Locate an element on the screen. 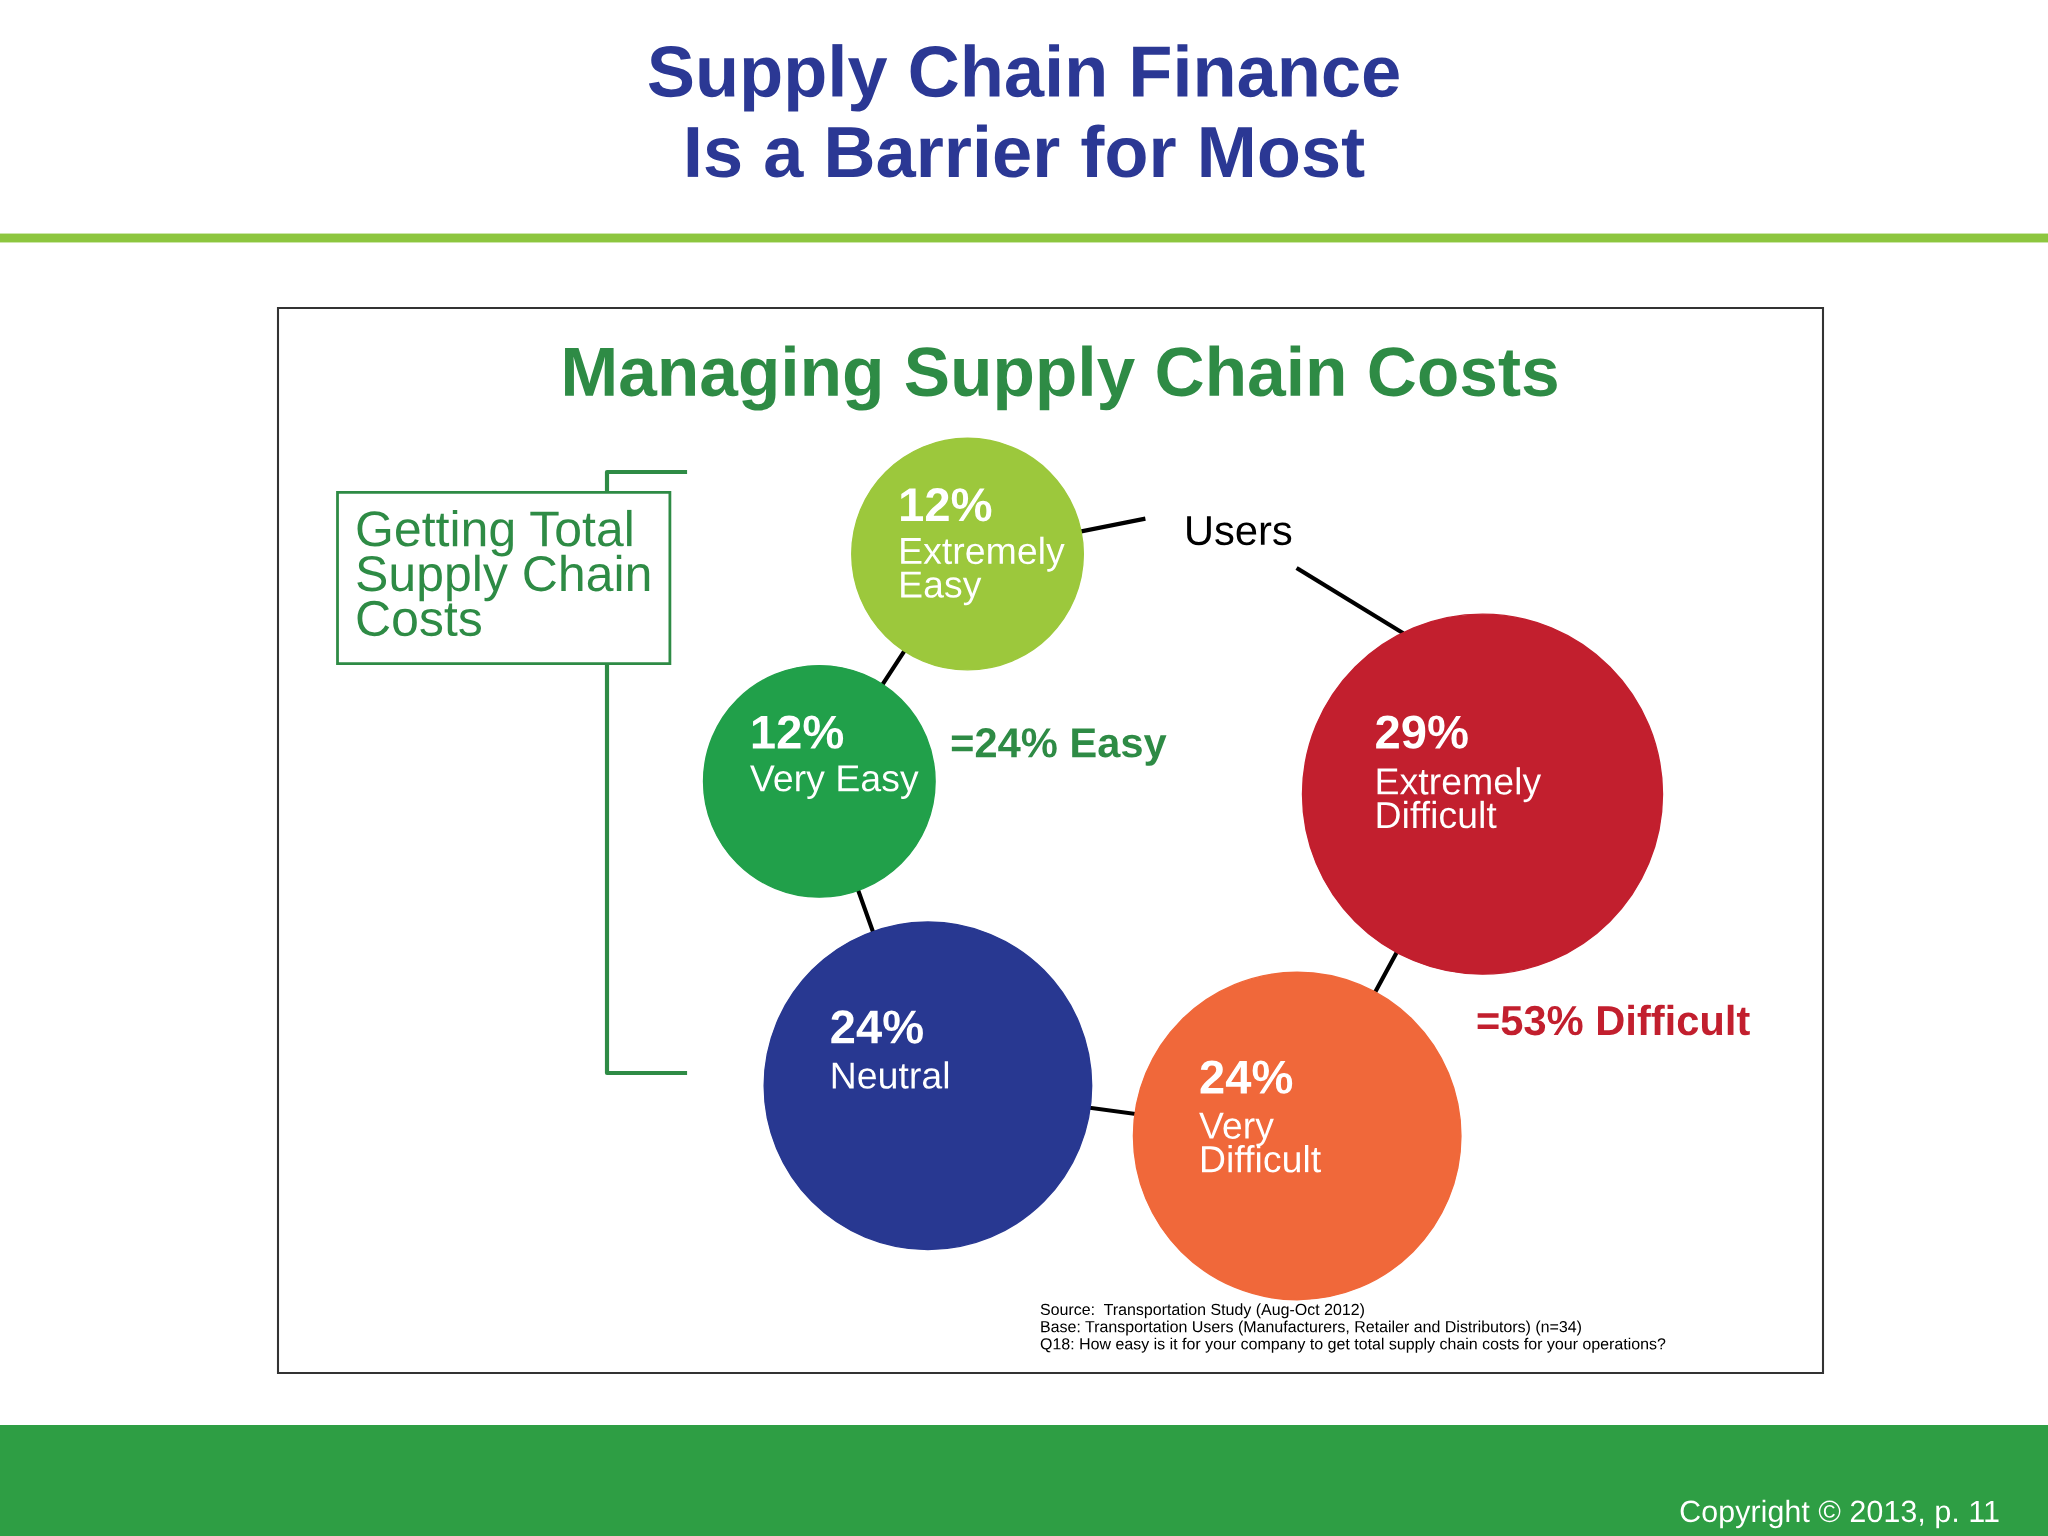  text: =53% Difficult is located at coordinates (1613, 1020).